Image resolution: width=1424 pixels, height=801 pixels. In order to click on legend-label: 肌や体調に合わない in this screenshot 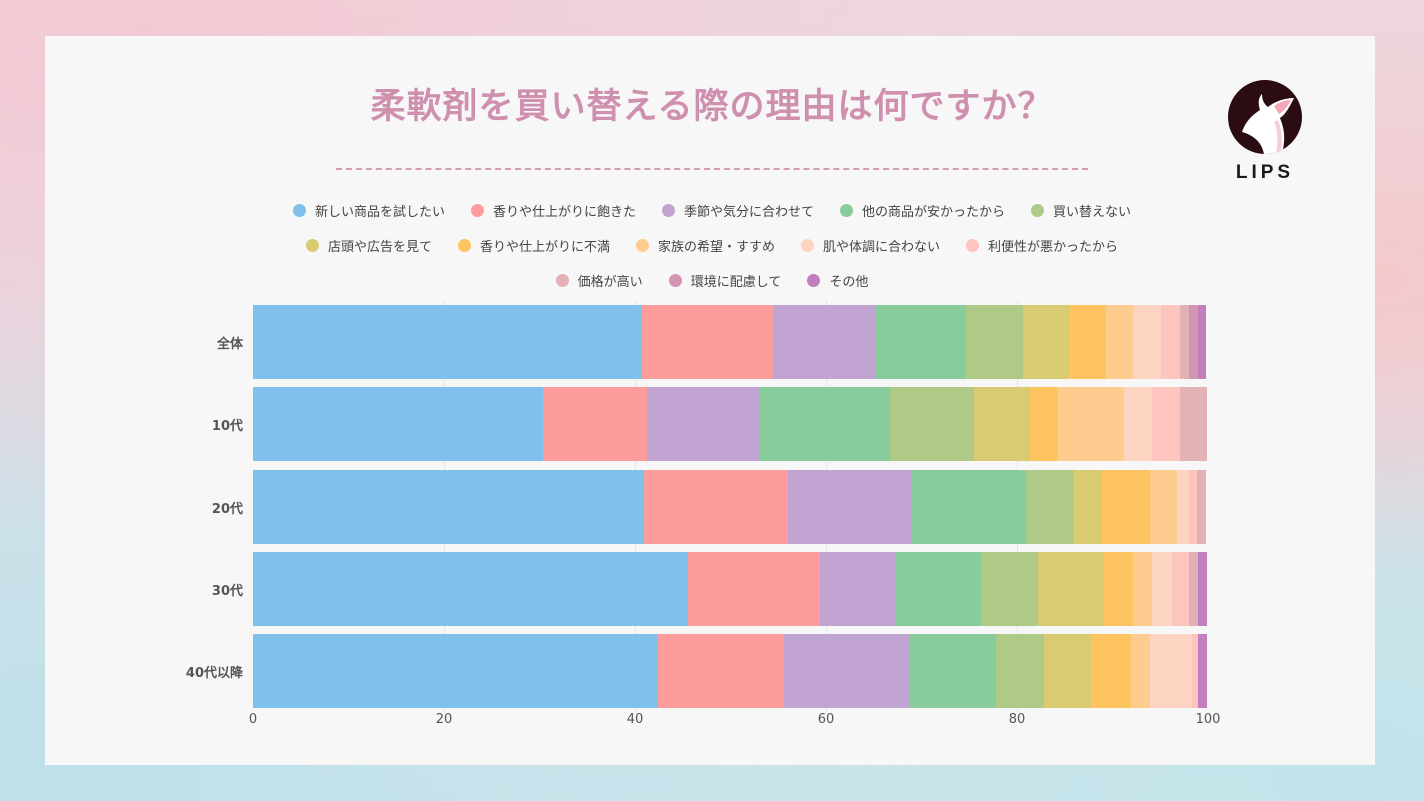, I will do `click(882, 247)`.